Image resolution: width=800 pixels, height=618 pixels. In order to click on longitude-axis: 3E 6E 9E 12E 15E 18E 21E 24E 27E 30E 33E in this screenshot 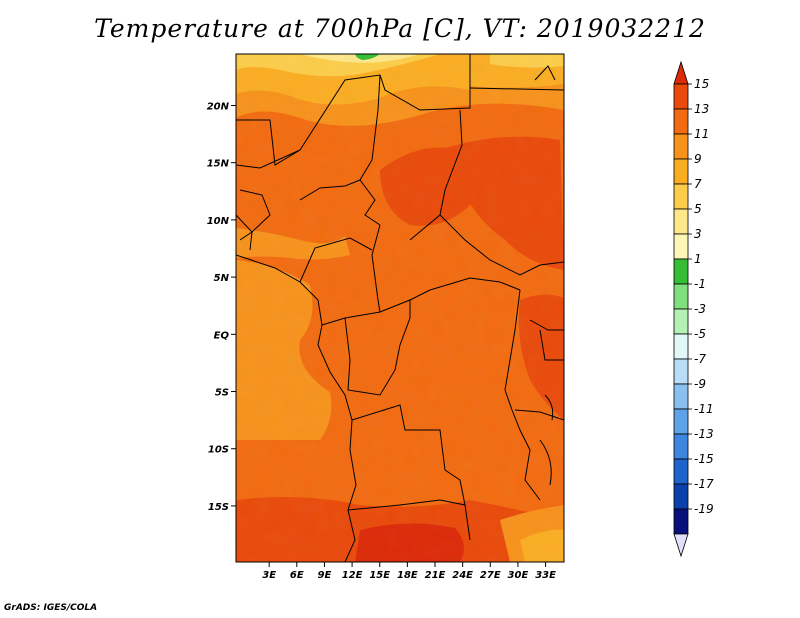, I will do `click(409, 571)`.